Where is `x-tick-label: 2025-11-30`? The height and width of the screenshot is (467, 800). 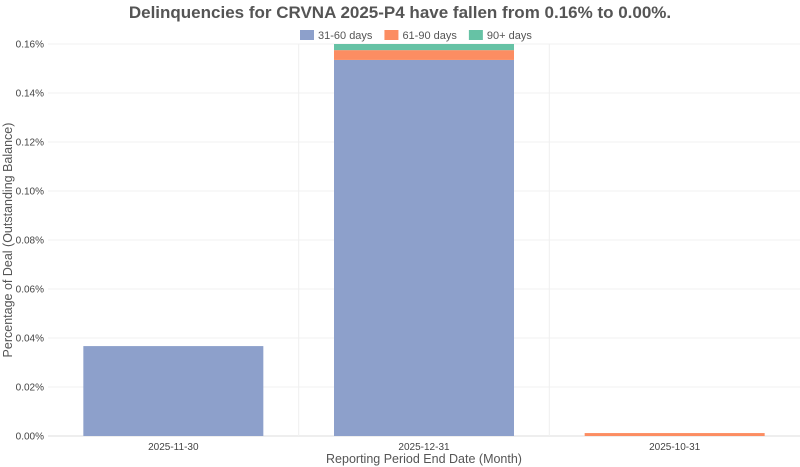
x-tick-label: 2025-11-30 is located at coordinates (173, 447).